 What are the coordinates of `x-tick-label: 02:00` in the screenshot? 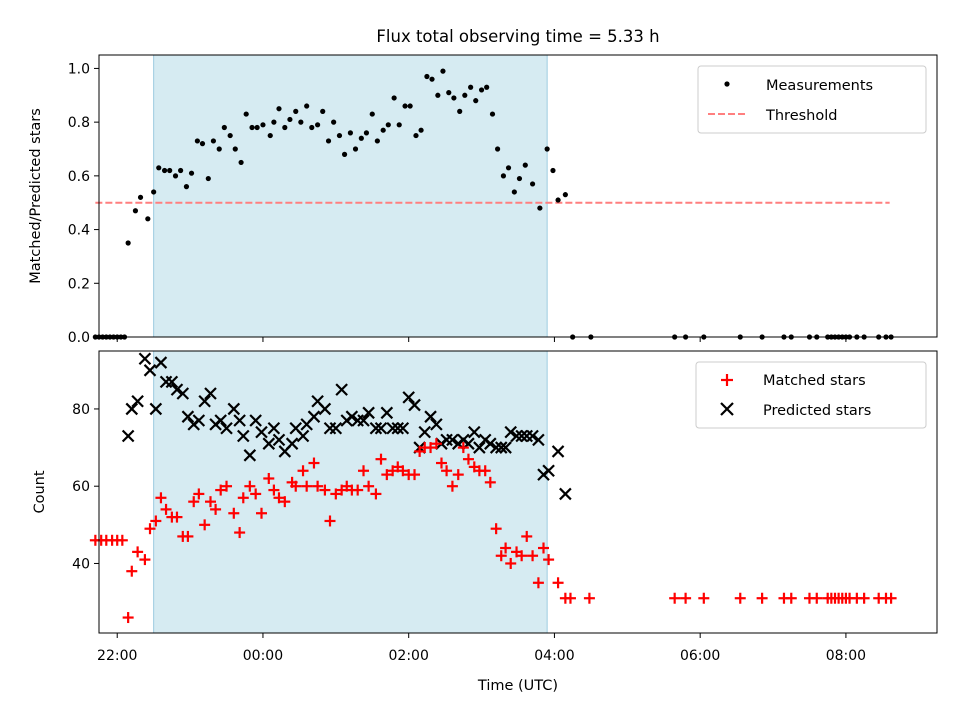 It's located at (409, 656).